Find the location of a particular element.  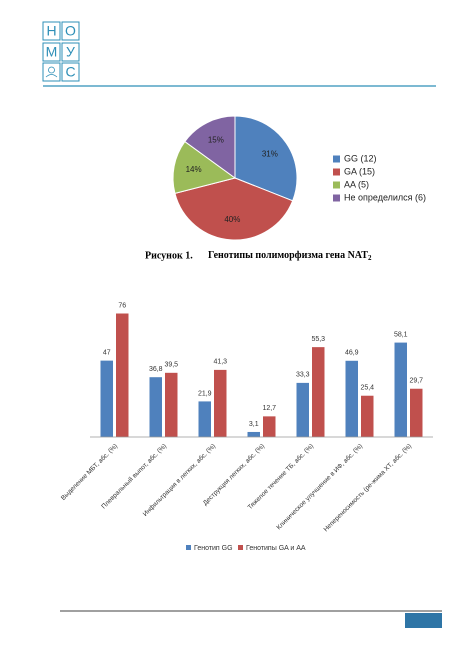

caption-text: Генотипы полиморфизма гена NAT2 is located at coordinates (290, 255).